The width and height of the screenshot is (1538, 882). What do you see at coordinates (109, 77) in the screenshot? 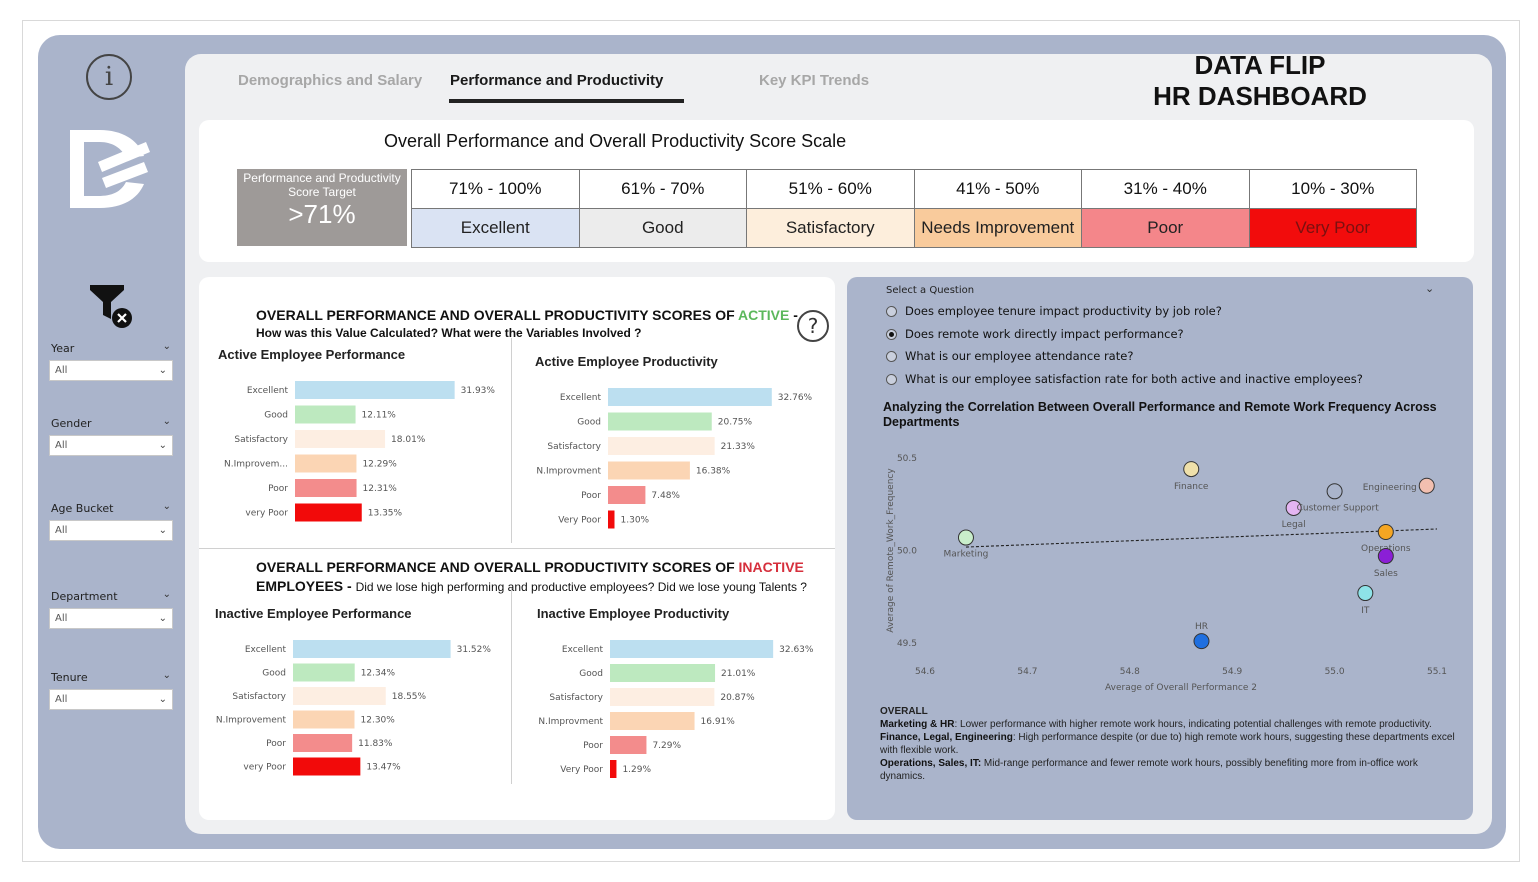
I see `info-icon: i` at bounding box center [109, 77].